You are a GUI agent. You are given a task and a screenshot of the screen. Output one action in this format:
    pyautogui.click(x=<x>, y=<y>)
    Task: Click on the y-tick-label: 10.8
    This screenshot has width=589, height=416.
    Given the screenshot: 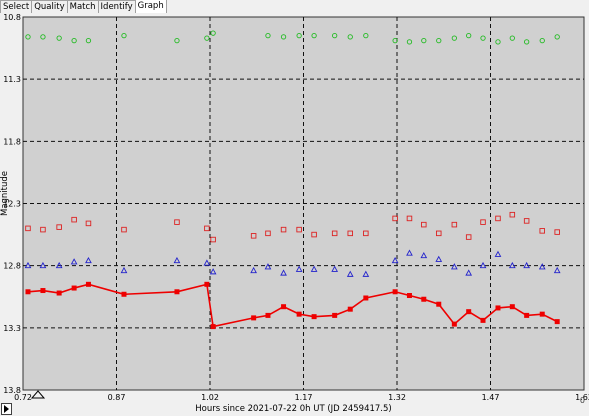 What is the action you would take?
    pyautogui.click(x=12, y=17)
    